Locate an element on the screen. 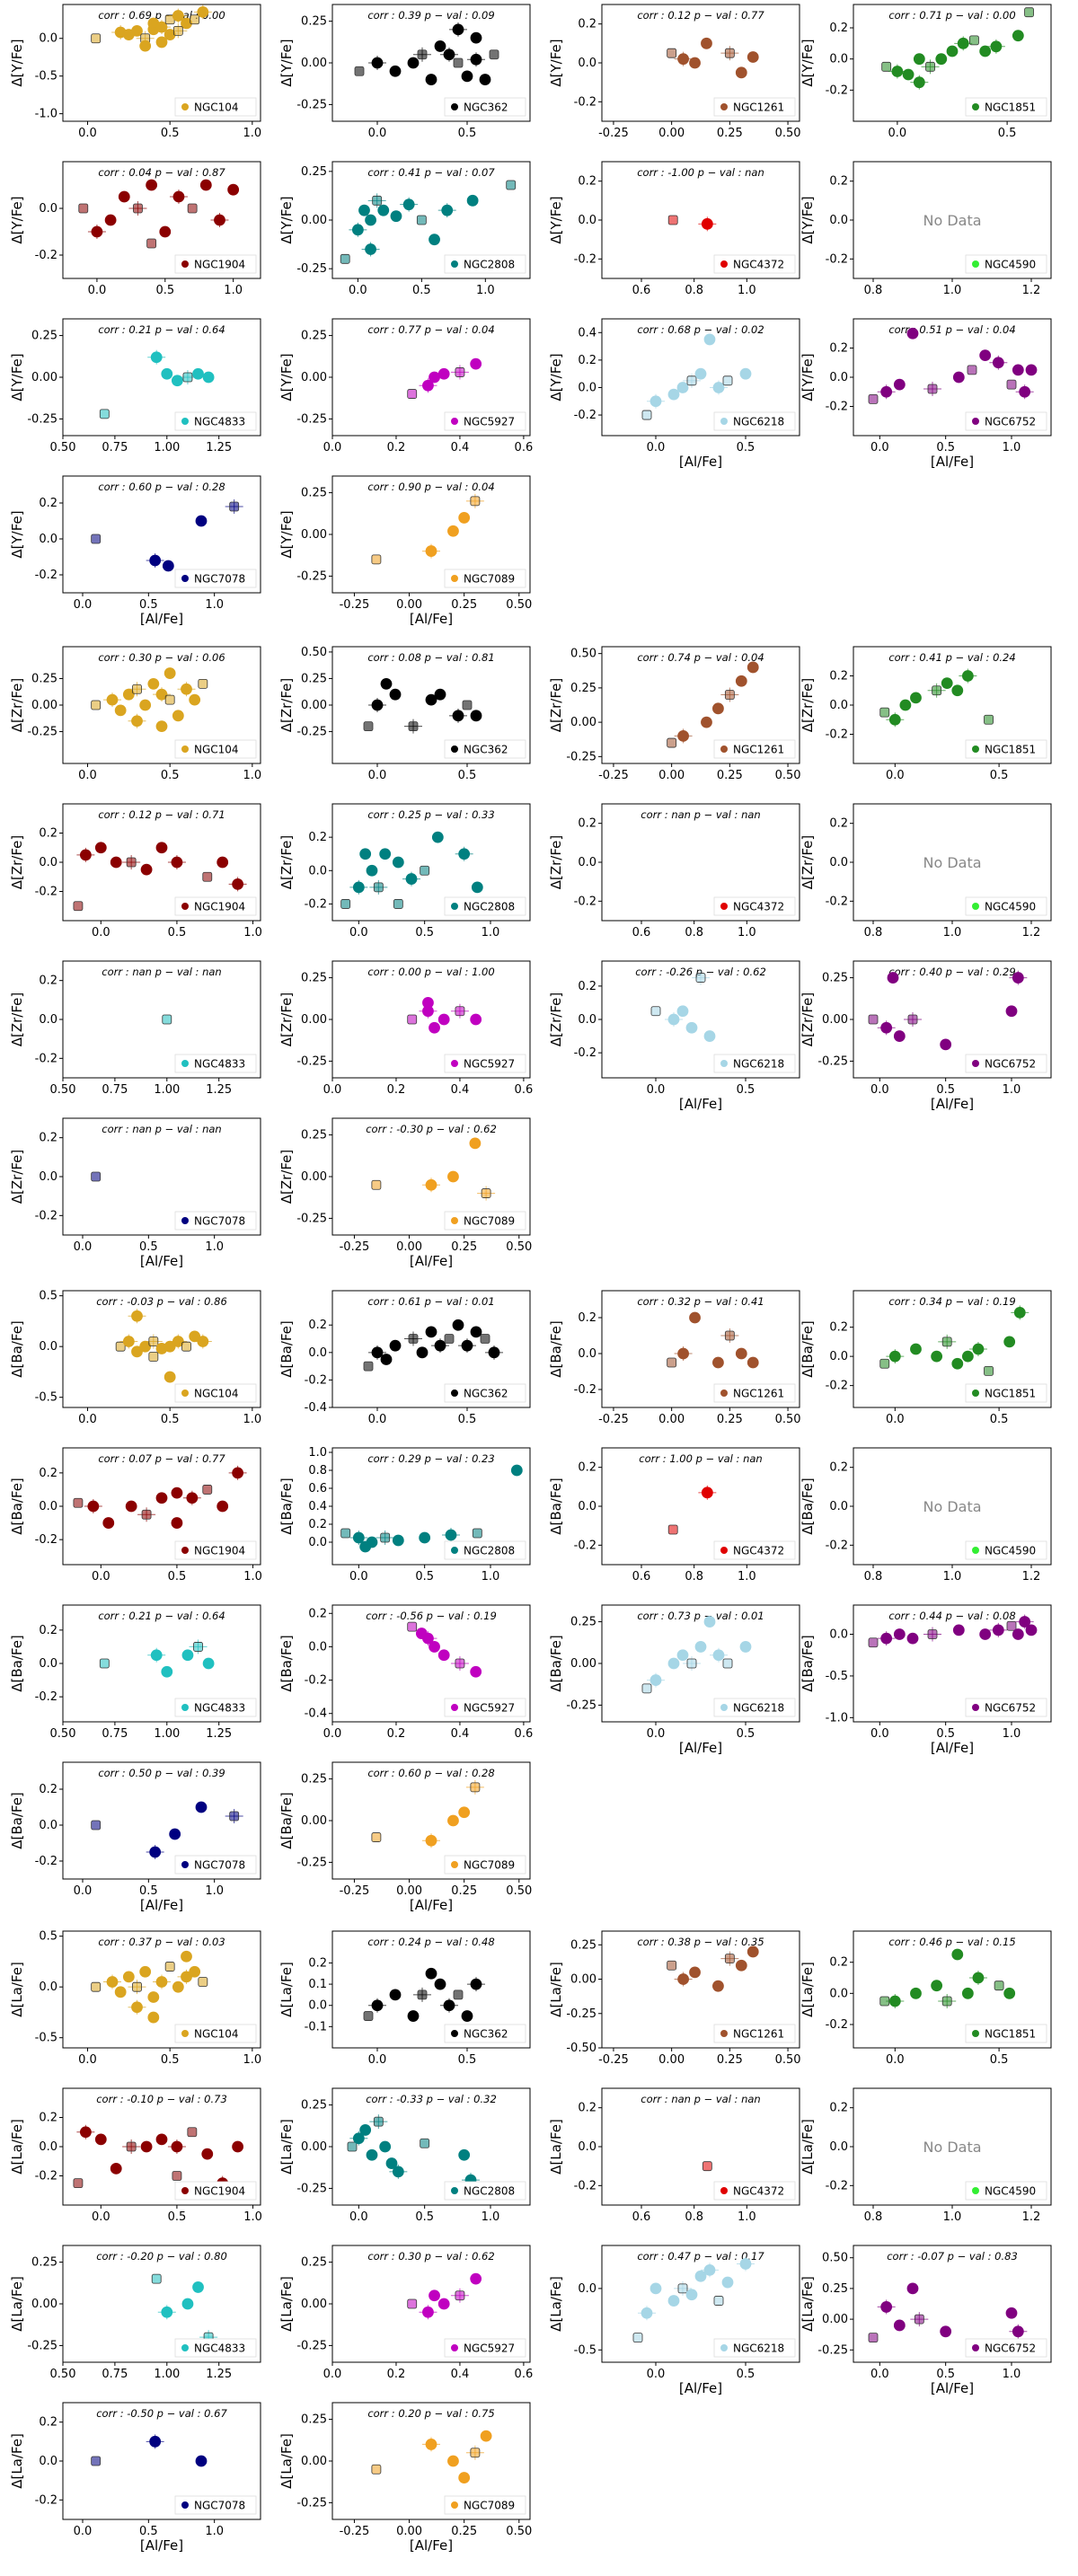  legend: NGC4590 is located at coordinates (1006, 2191).